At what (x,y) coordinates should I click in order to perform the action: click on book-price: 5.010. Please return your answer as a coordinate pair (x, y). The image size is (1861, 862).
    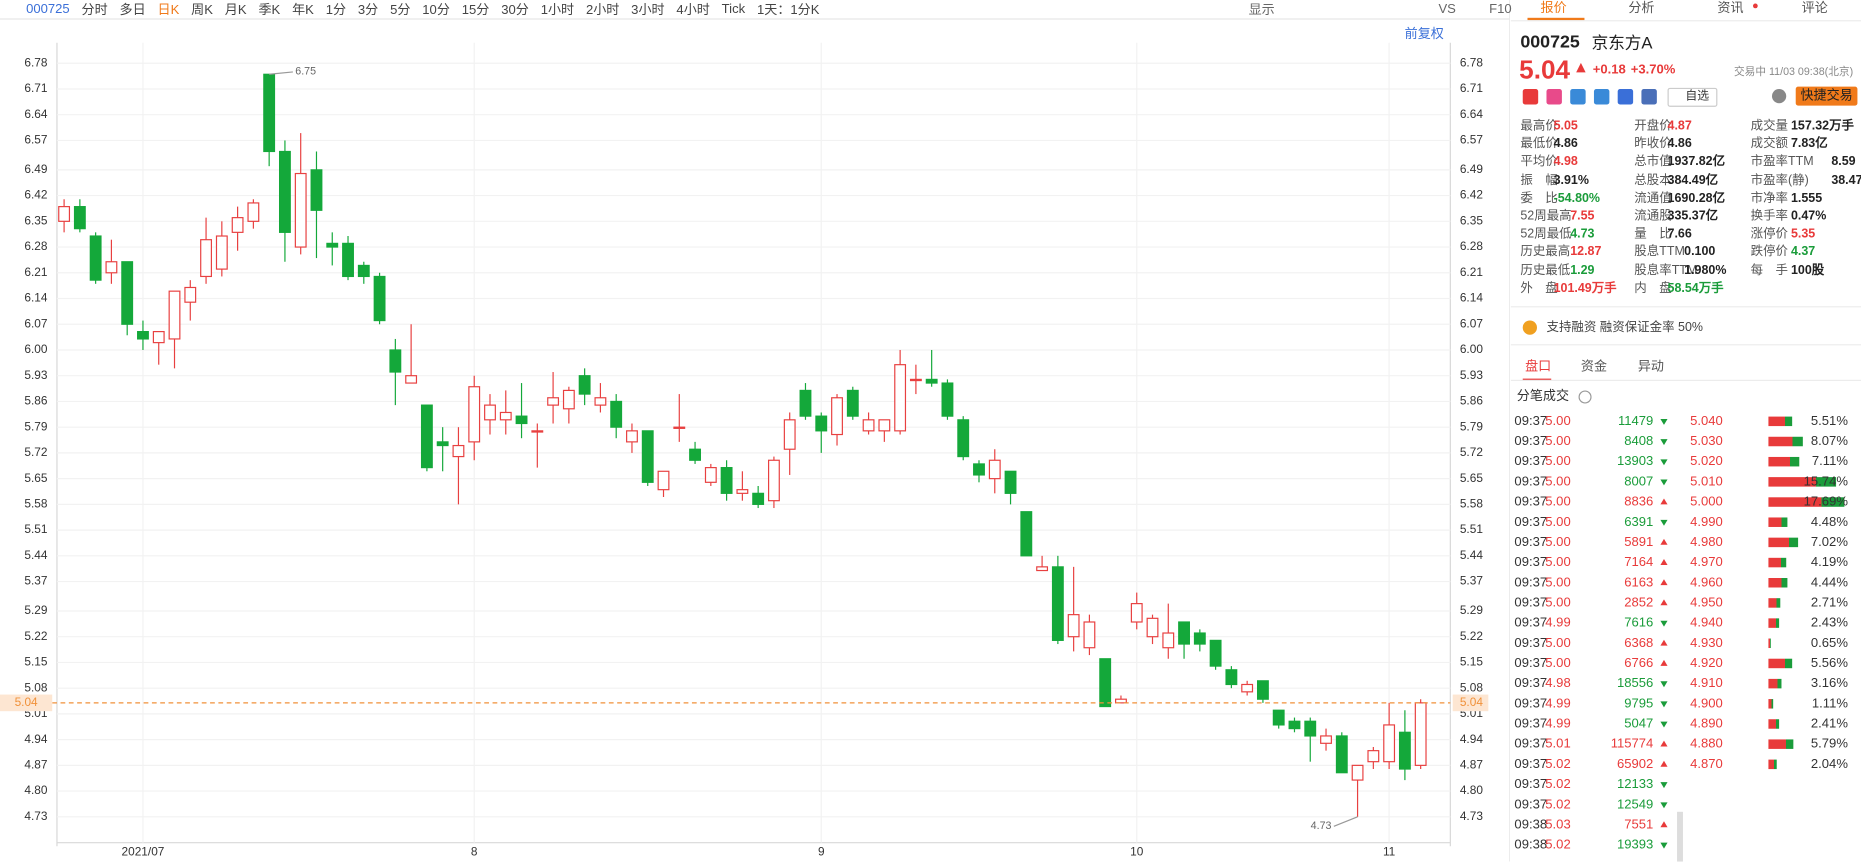
    Looking at the image, I should click on (1706, 481).